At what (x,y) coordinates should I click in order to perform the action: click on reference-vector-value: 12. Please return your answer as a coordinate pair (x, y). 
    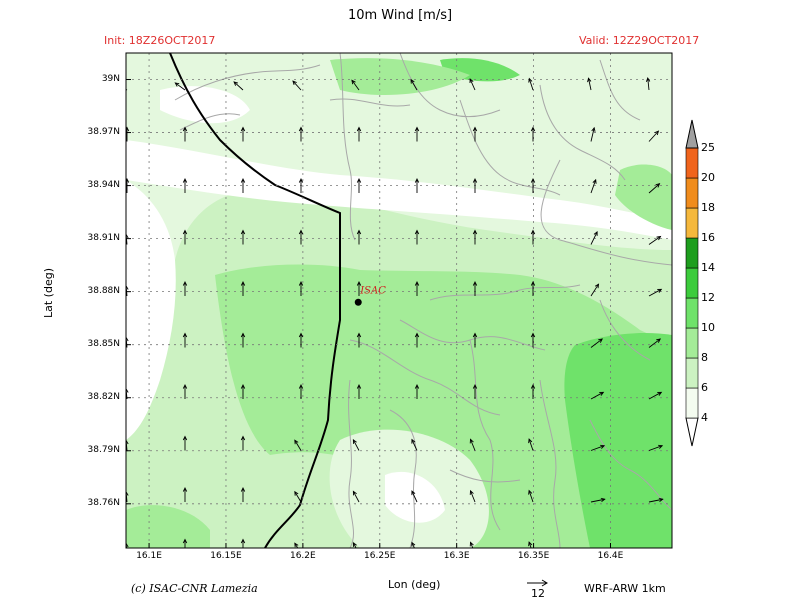
    Looking at the image, I should click on (538, 593).